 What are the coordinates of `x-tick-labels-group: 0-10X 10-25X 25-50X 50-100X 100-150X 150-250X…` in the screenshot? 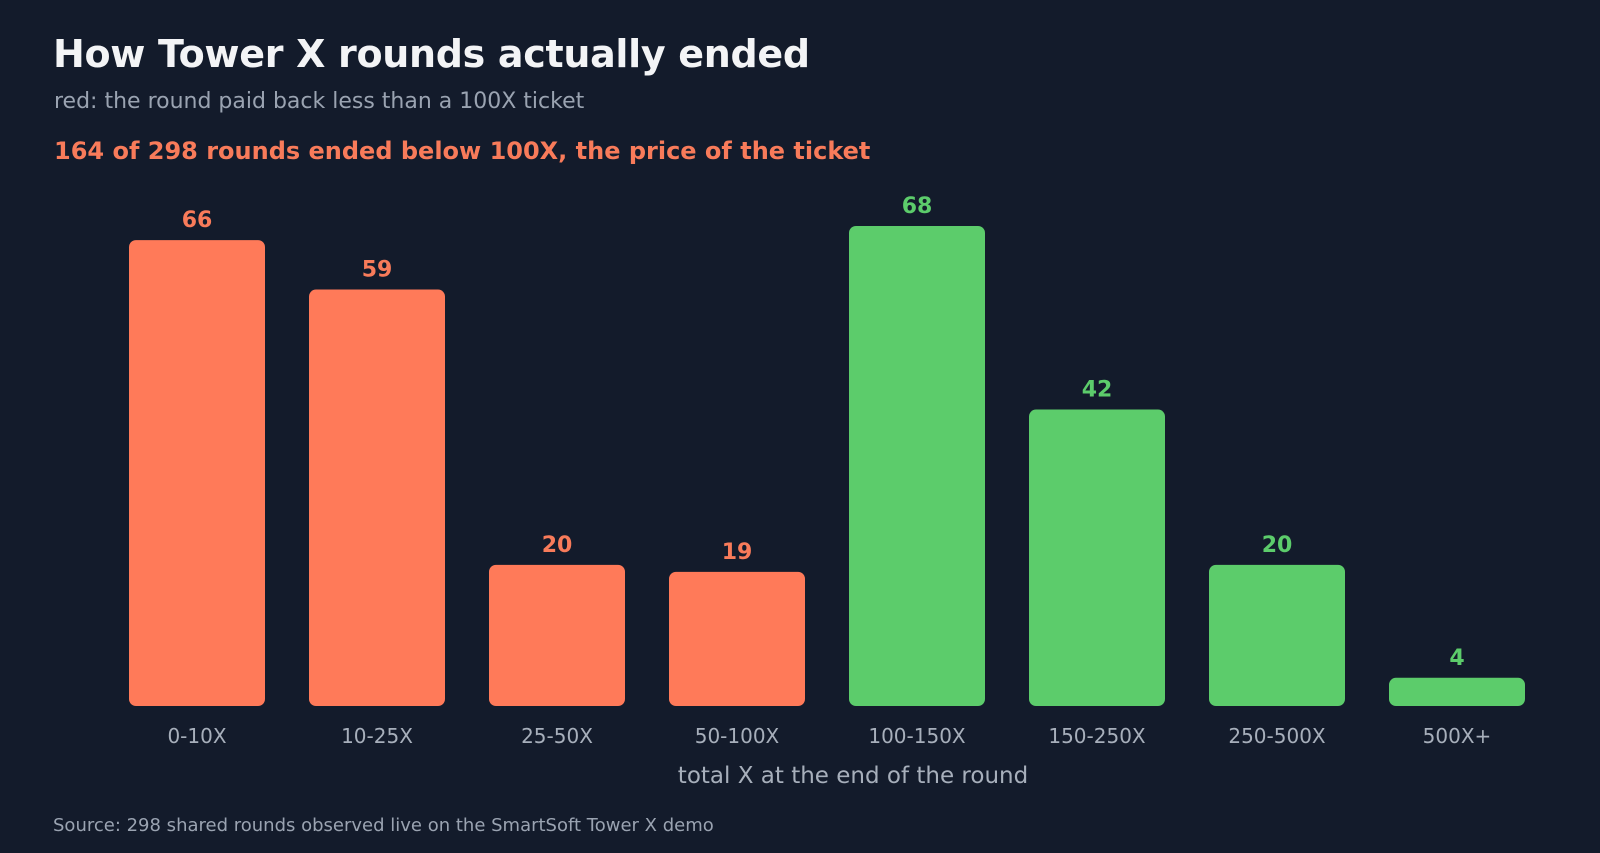 It's located at (829, 736).